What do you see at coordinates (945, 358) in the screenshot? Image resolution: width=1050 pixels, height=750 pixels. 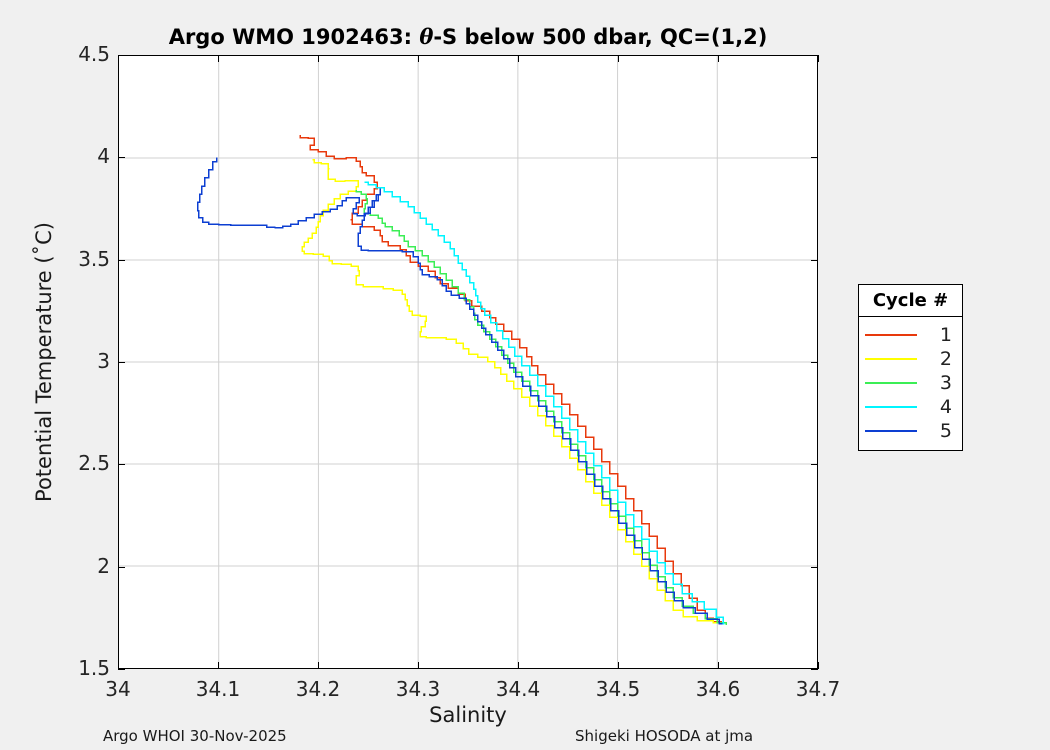 I see `legend-item-label: 2` at bounding box center [945, 358].